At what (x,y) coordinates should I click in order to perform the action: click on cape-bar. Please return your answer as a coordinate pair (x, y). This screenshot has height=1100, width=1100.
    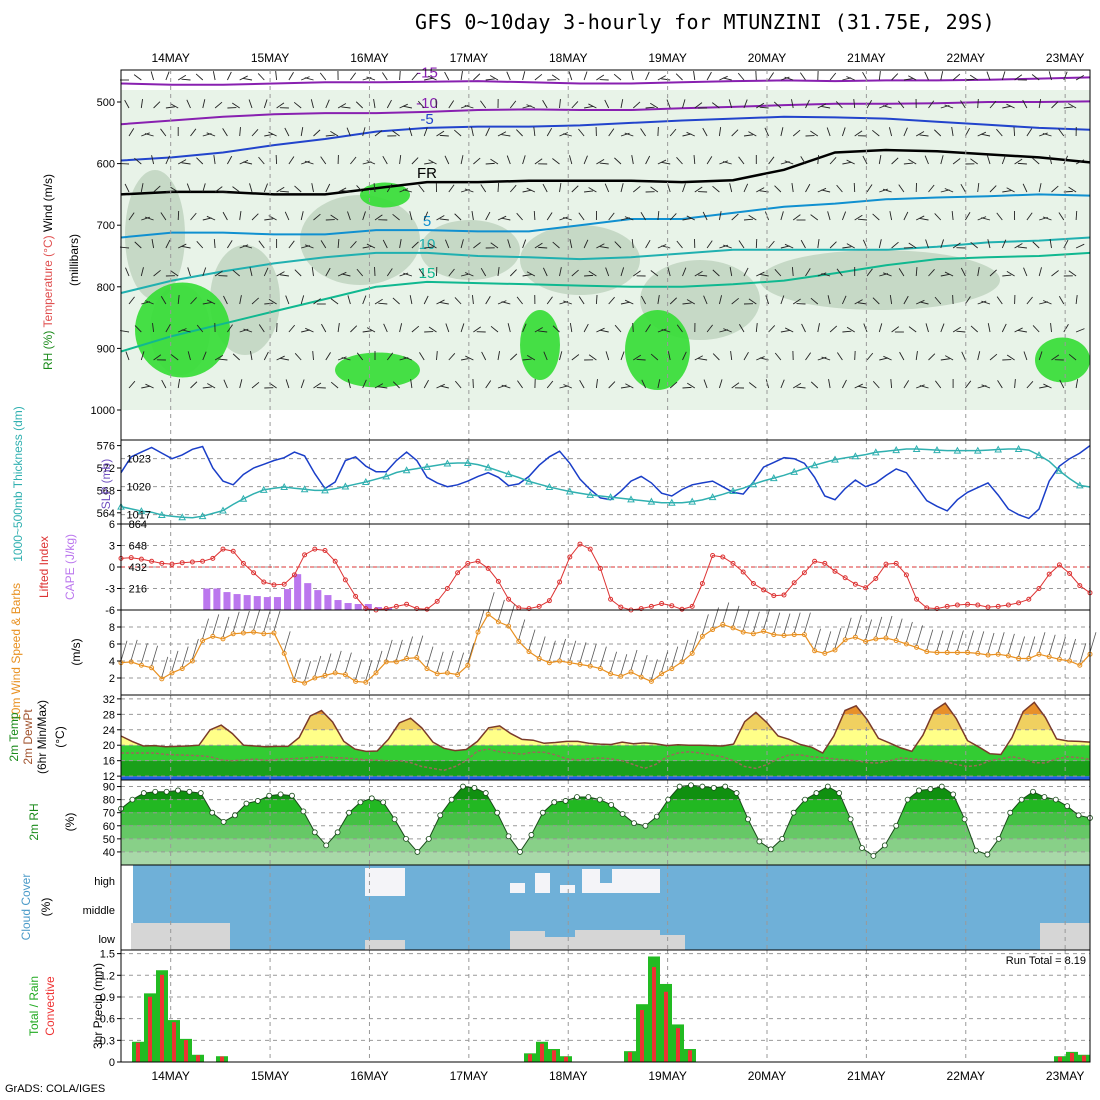
    Looking at the image, I should click on (257, 603).